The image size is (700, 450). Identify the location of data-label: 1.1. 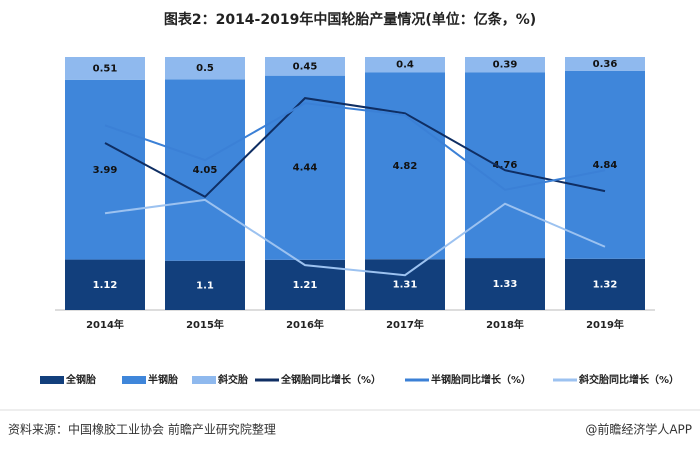
(205, 285).